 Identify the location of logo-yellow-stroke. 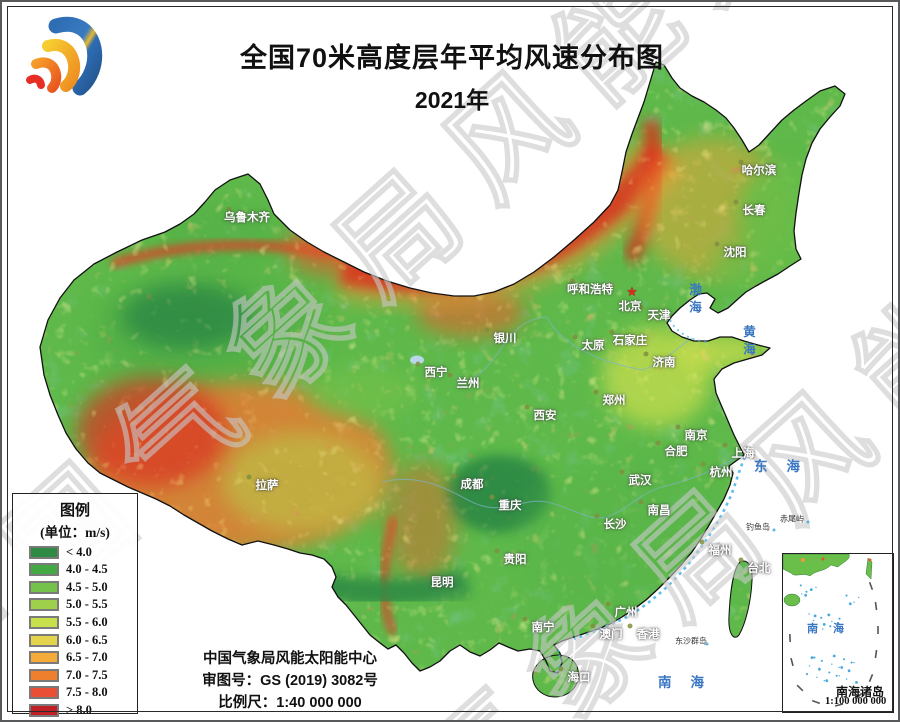
(61, 65).